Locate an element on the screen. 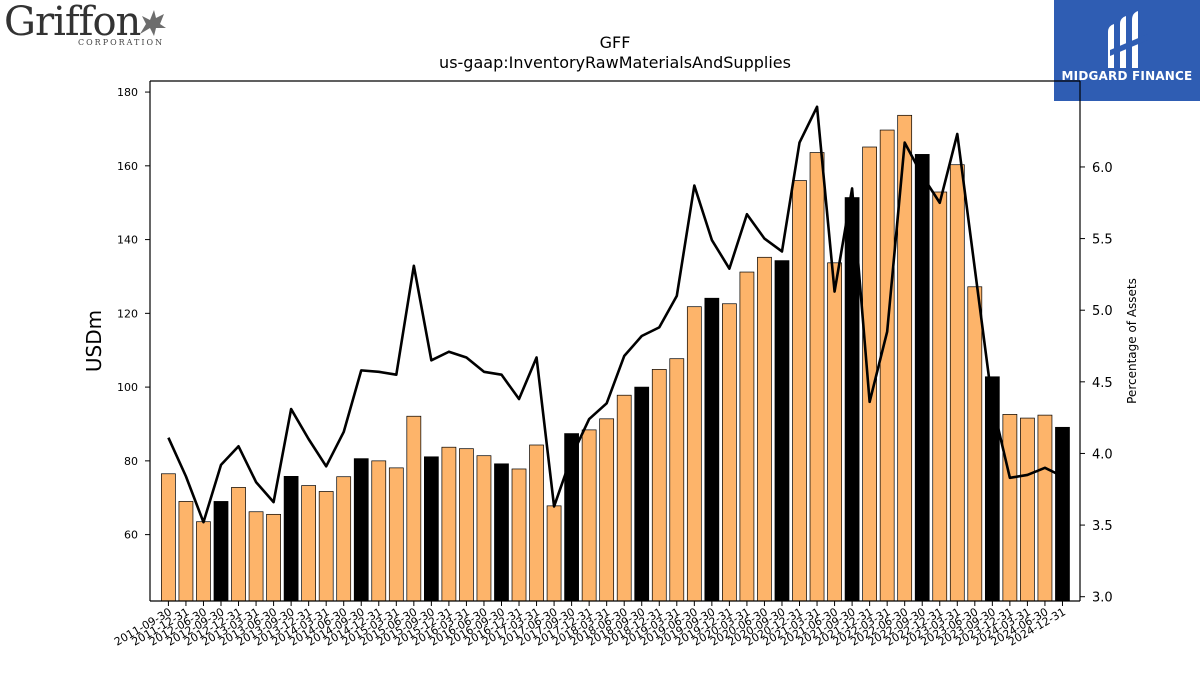  y2-tick-label: 5.5 is located at coordinates (1102, 240).